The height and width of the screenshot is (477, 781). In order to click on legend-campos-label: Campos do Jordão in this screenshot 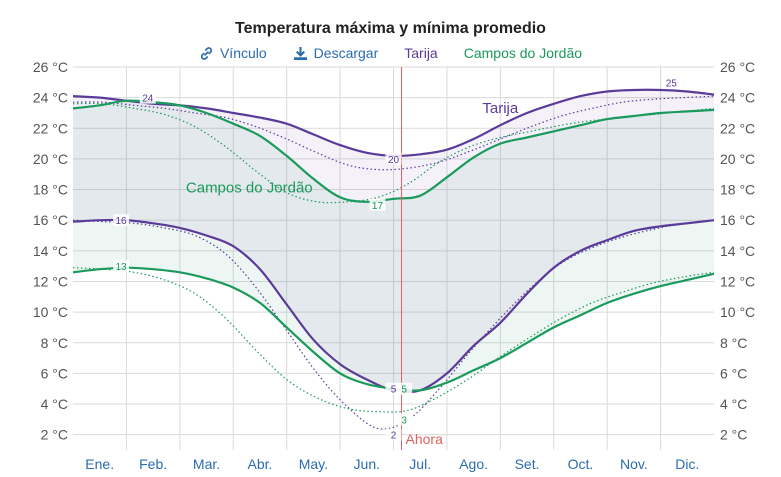, I will do `click(523, 53)`.